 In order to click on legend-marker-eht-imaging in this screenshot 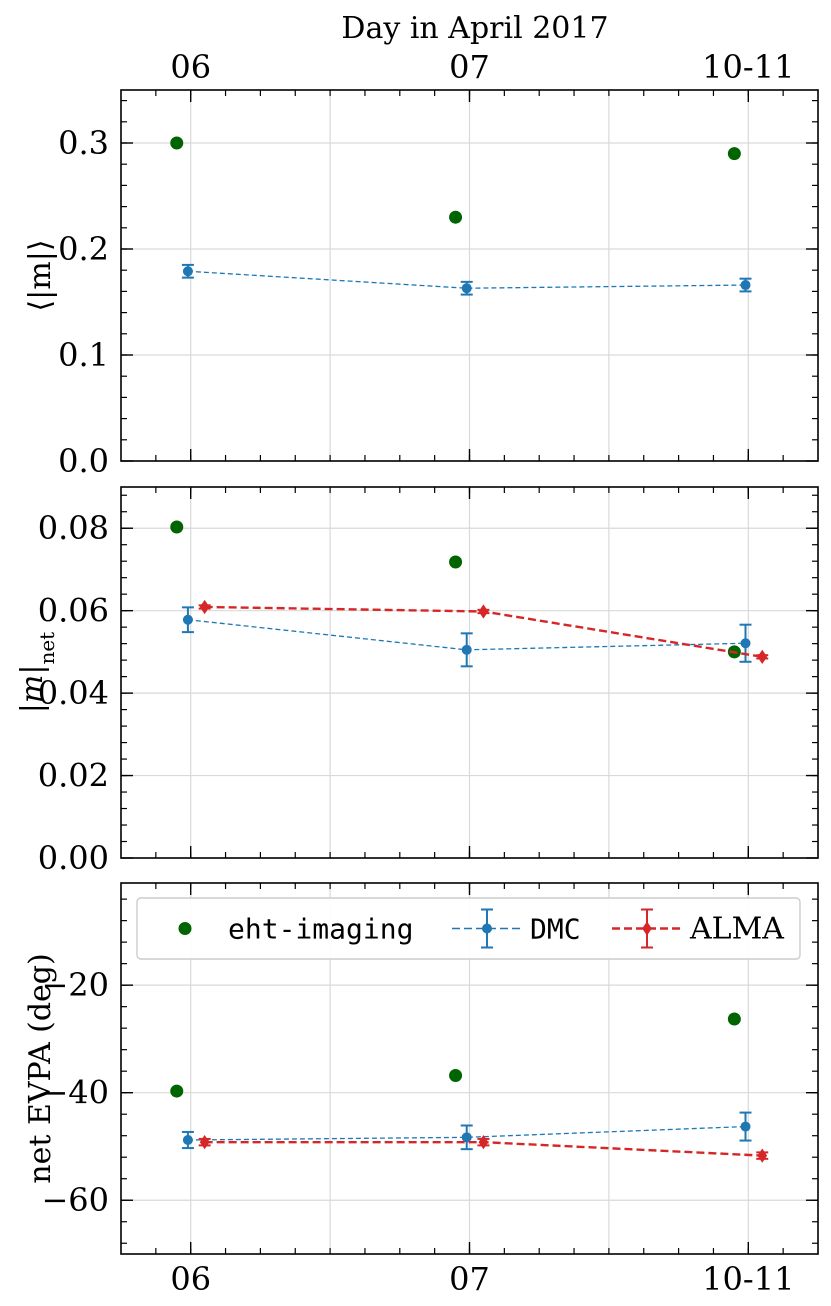, I will do `click(185, 928)`.